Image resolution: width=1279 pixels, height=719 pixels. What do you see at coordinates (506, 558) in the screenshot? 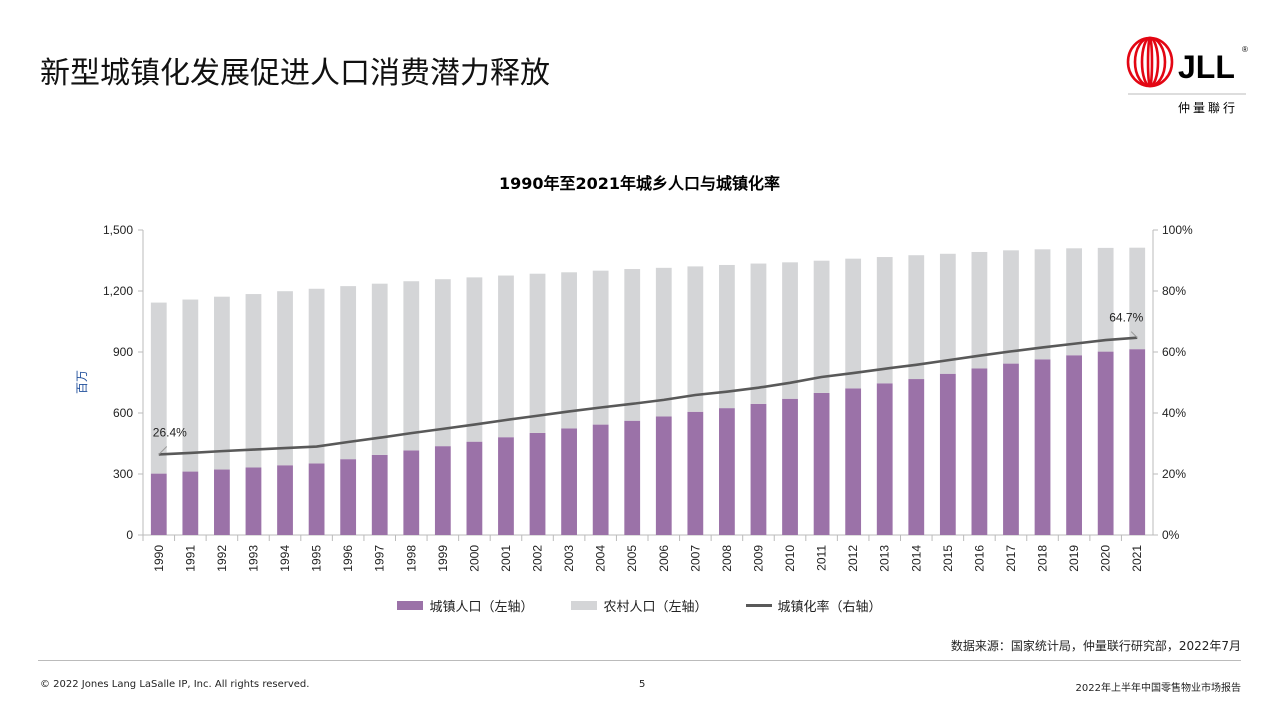
I see `x-tick-label: 2001` at bounding box center [506, 558].